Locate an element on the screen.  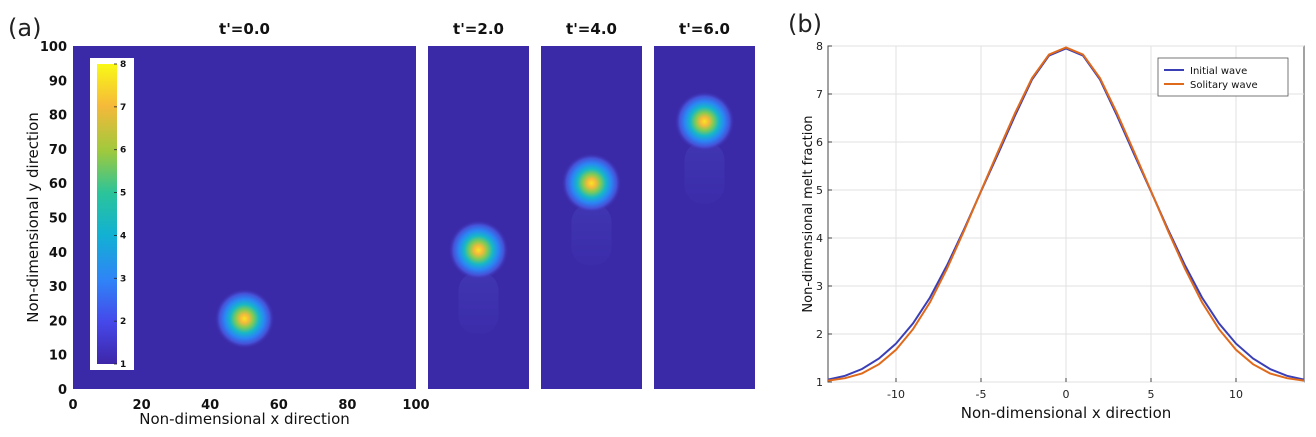
y-axis-label: Non-dimensional melt fraction is located at coordinates (808, 213).